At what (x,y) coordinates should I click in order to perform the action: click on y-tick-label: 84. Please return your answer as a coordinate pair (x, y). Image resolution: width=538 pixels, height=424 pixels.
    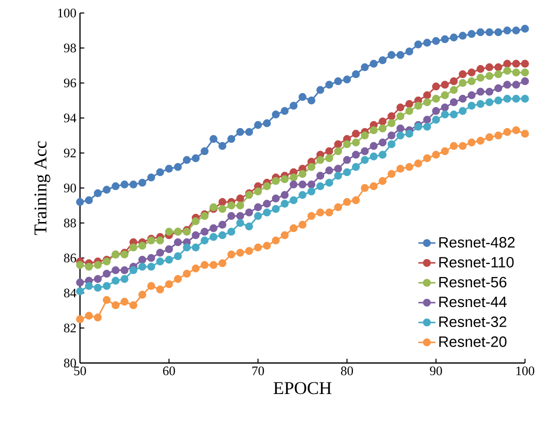
    Looking at the image, I should click on (70, 293).